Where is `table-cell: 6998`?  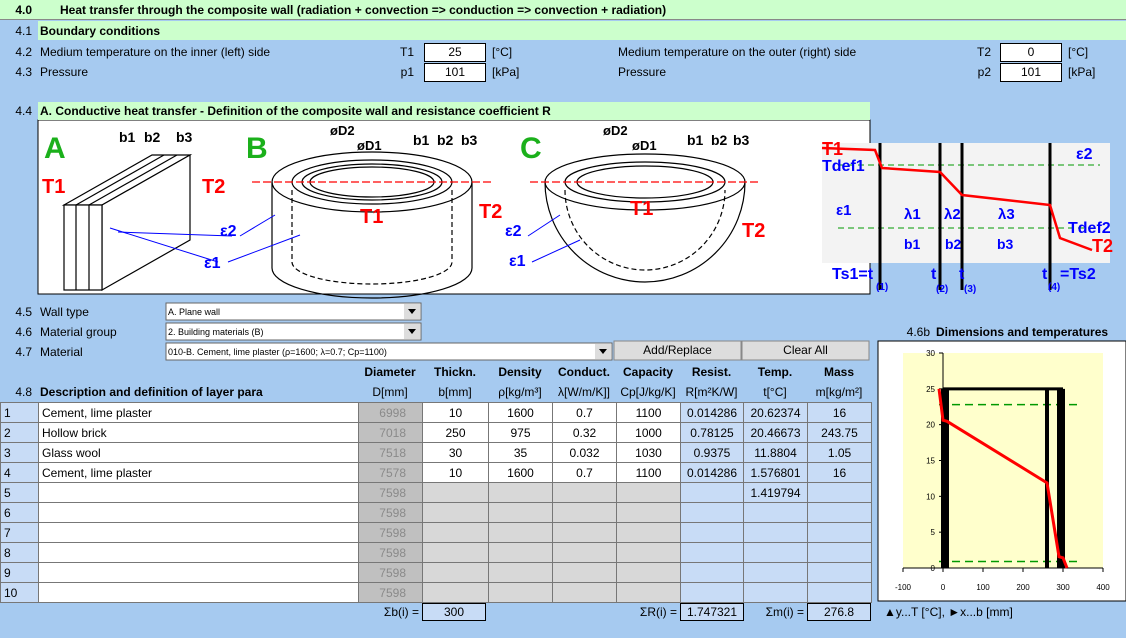
table-cell: 6998 is located at coordinates (390, 412).